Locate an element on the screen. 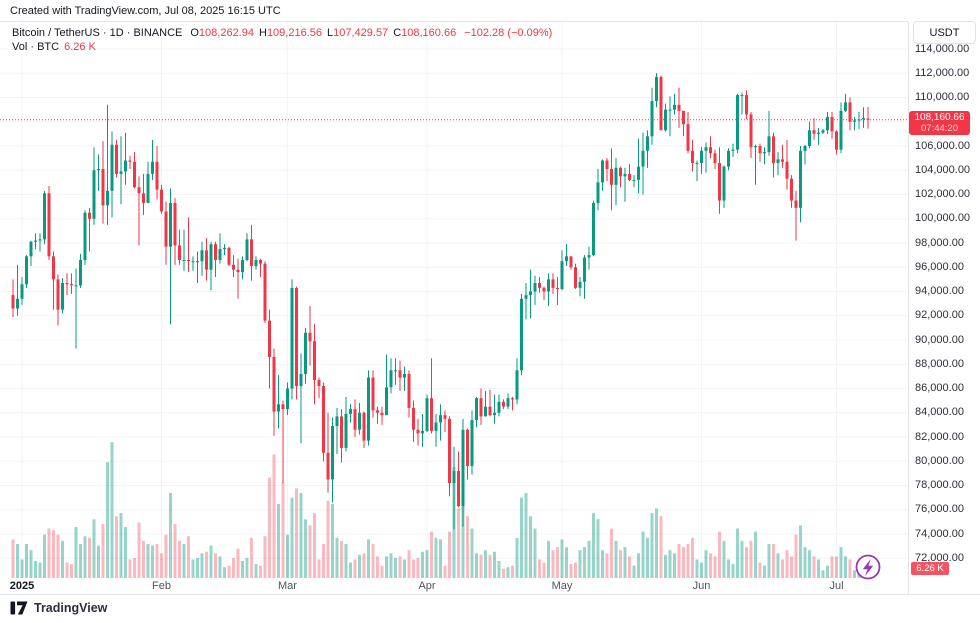  lightning-bolt-icon is located at coordinates (868, 567).